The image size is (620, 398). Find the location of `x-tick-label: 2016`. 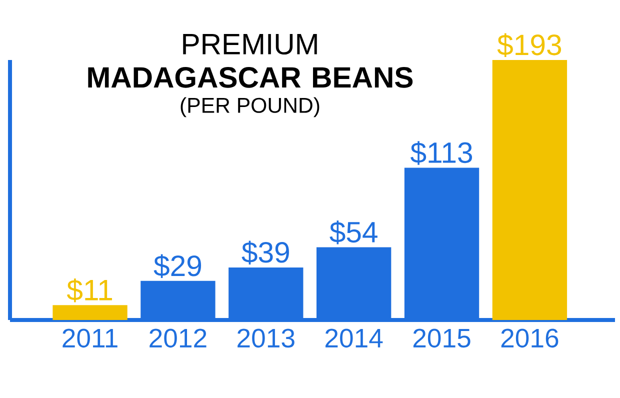

x-tick-label: 2016 is located at coordinates (529, 338).